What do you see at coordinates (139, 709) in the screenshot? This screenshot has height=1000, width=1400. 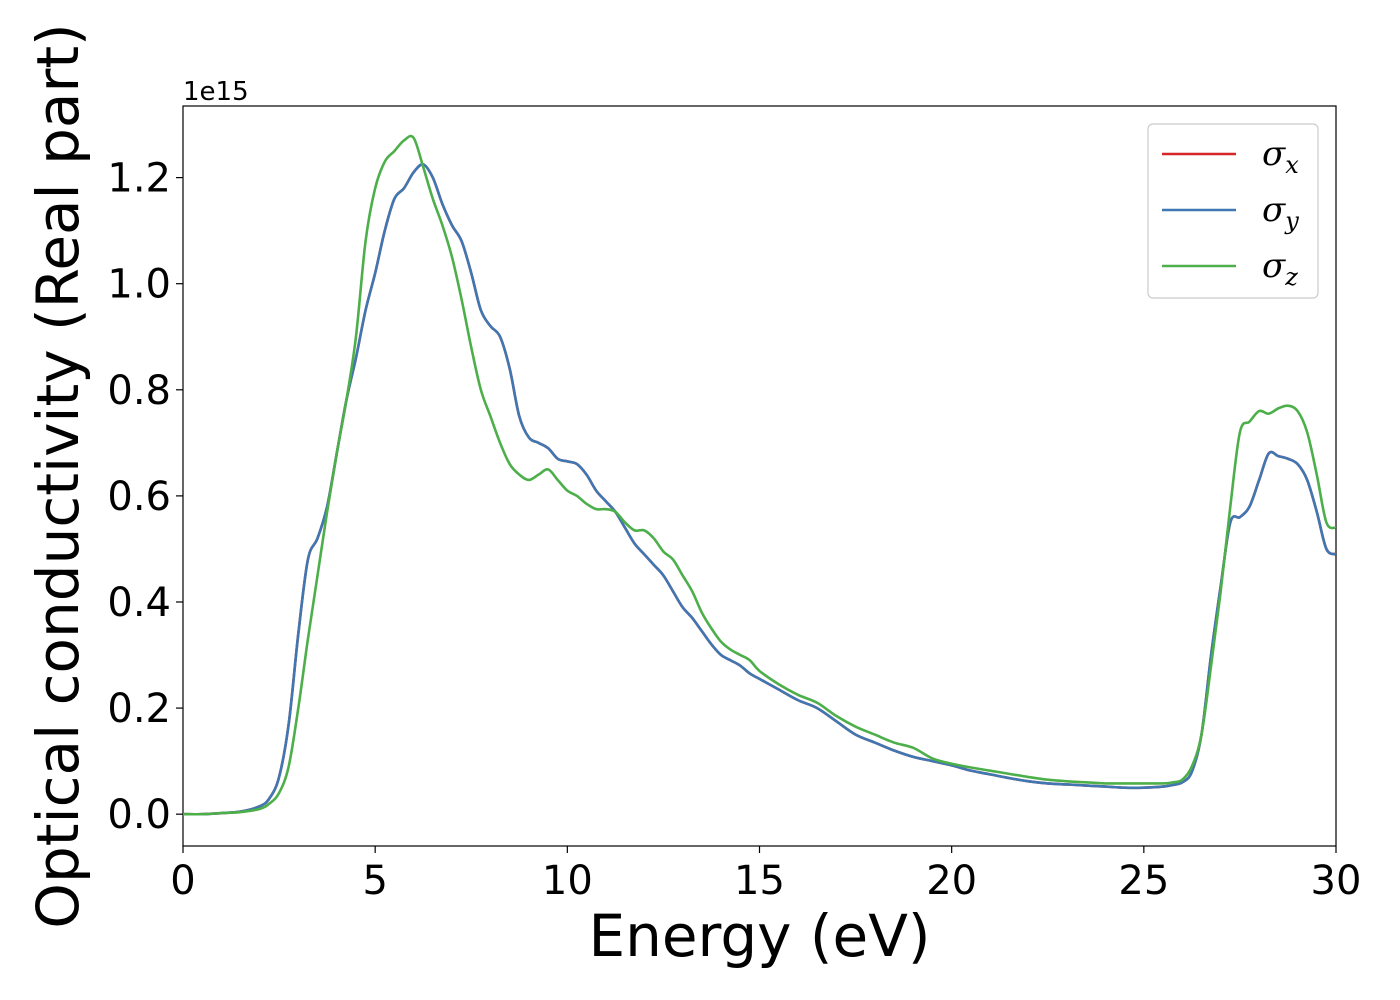 I see `y-tick-label: 0.2` at bounding box center [139, 709].